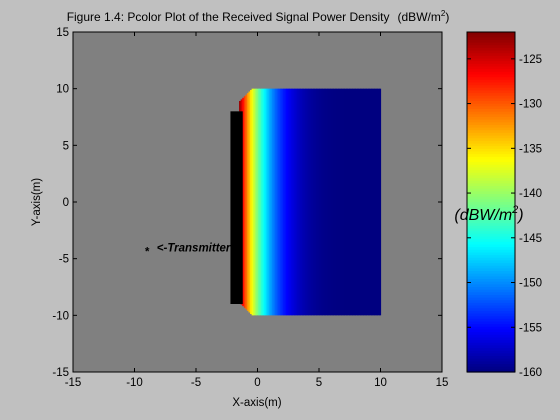  I want to click on y-tick-label: 5, so click(66, 146).